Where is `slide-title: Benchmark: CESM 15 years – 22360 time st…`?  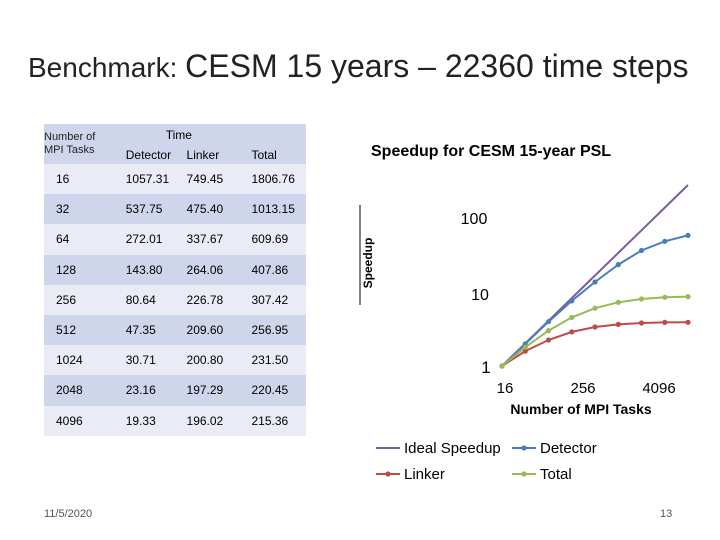 slide-title: Benchmark: CESM 15 years – 22360 time st… is located at coordinates (368, 66).